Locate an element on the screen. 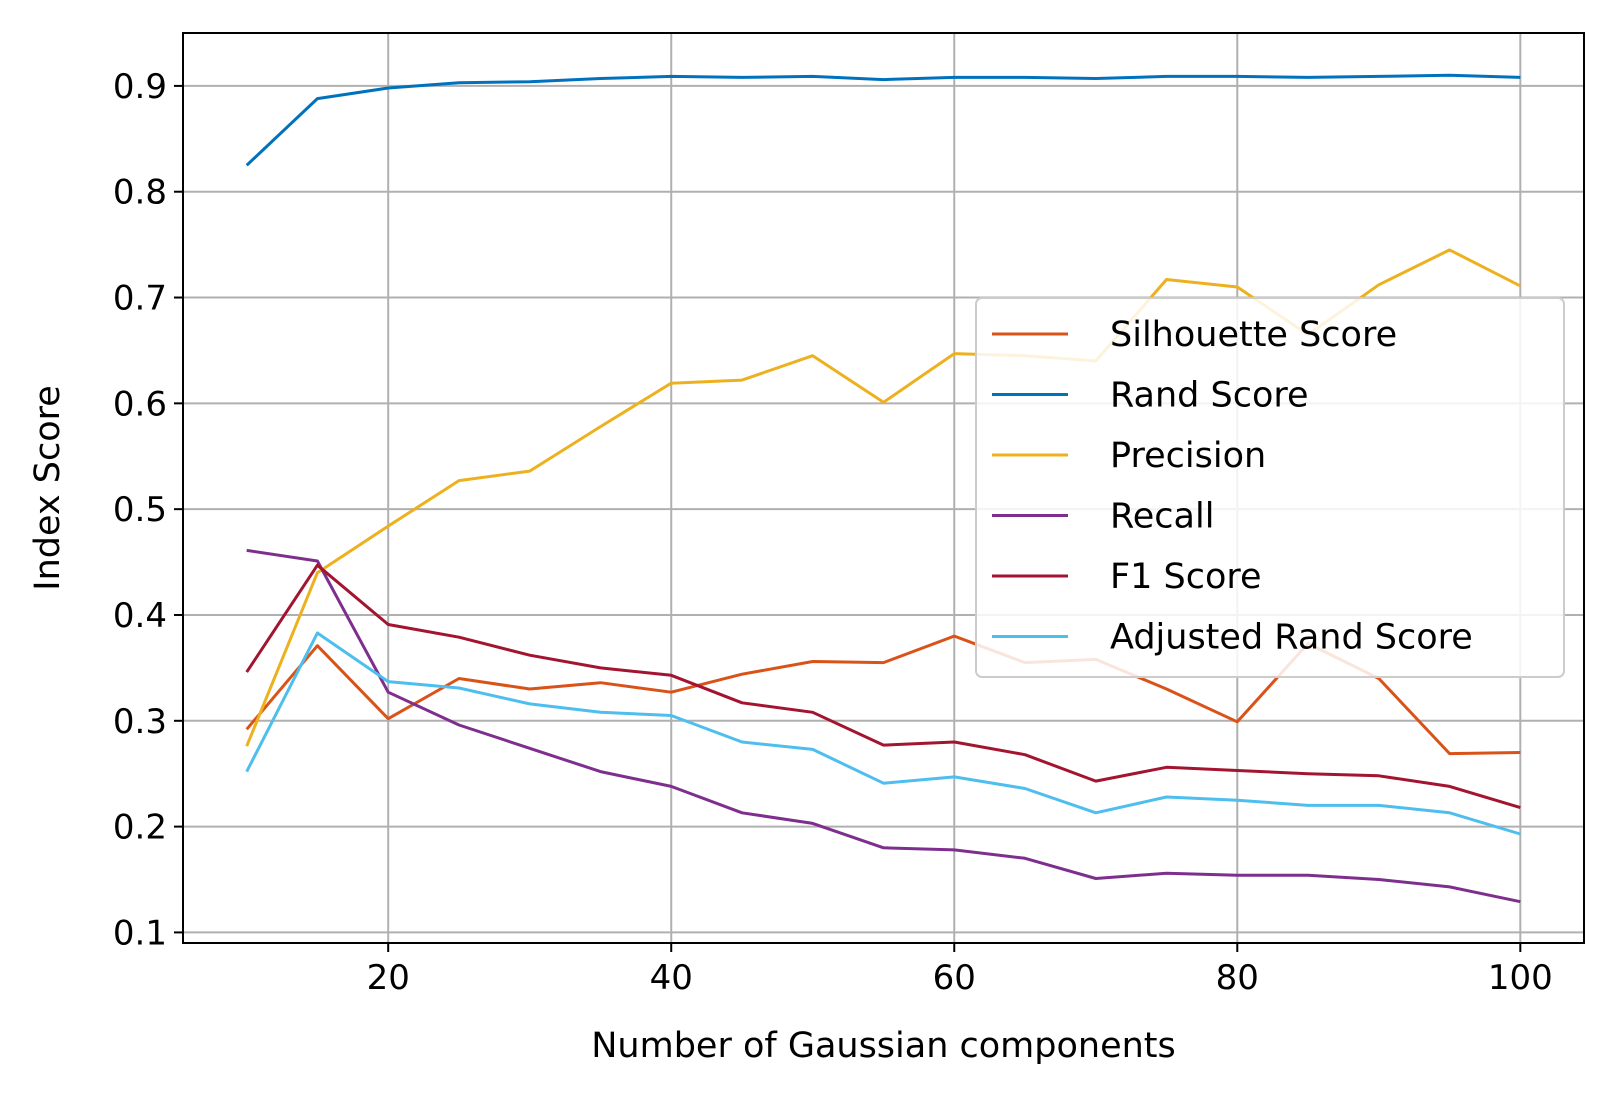 The image size is (1610, 1095). legend-label-precision: Precision is located at coordinates (1188, 456).